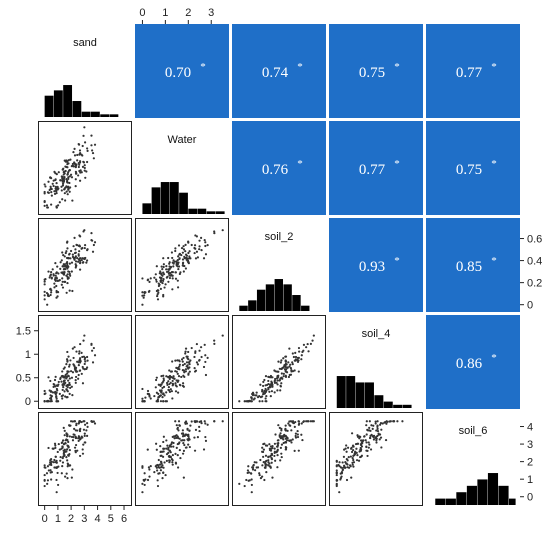  What do you see at coordinates (530, 498) in the screenshot?
I see `y-tick-label: 0` at bounding box center [530, 498].